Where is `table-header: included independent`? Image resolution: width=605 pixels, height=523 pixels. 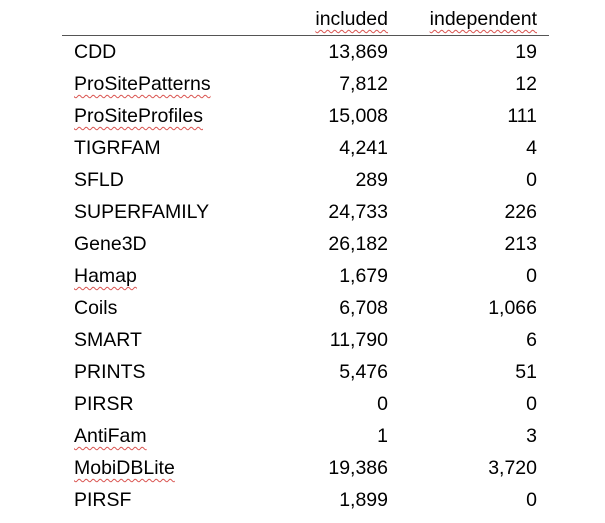 table-header: included independent is located at coordinates (305, 18).